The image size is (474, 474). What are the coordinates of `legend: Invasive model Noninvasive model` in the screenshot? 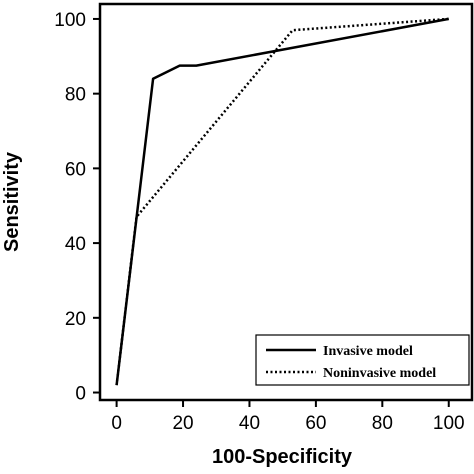 It's located at (362, 360).